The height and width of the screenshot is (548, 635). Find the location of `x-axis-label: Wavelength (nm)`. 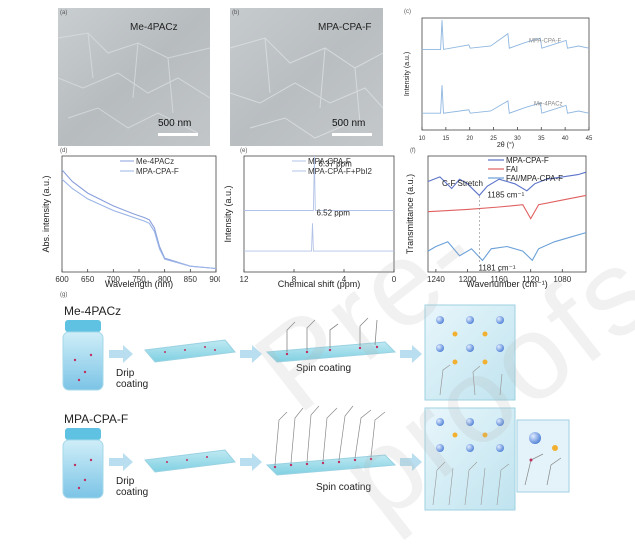

x-axis-label: Wavelength (nm) is located at coordinates (139, 284).